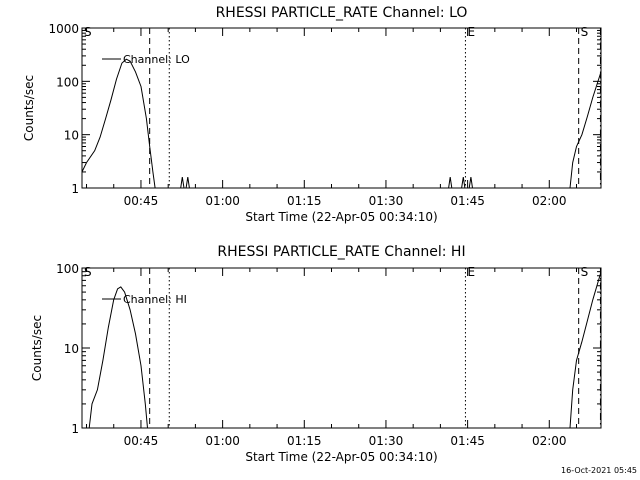  Describe the element at coordinates (155, 299) in the screenshot. I see `legend-label: Channel: HI` at that location.